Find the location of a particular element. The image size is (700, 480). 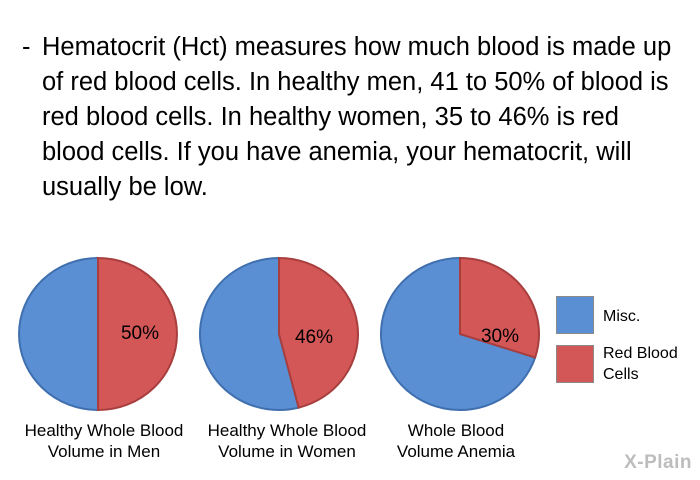

caption-women-line2: Volume in Women is located at coordinates (287, 451).